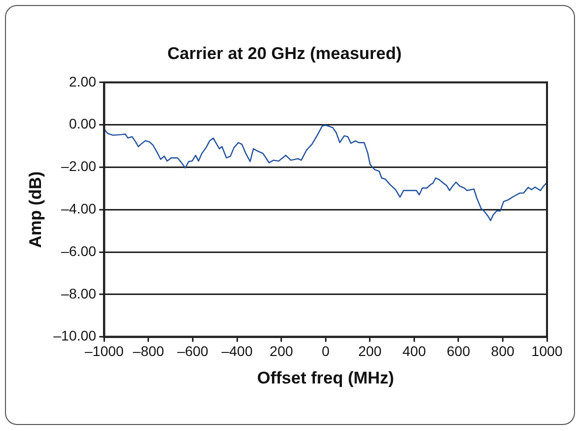 The height and width of the screenshot is (431, 581). I want to click on y-tick-label: –4.00, so click(78, 208).